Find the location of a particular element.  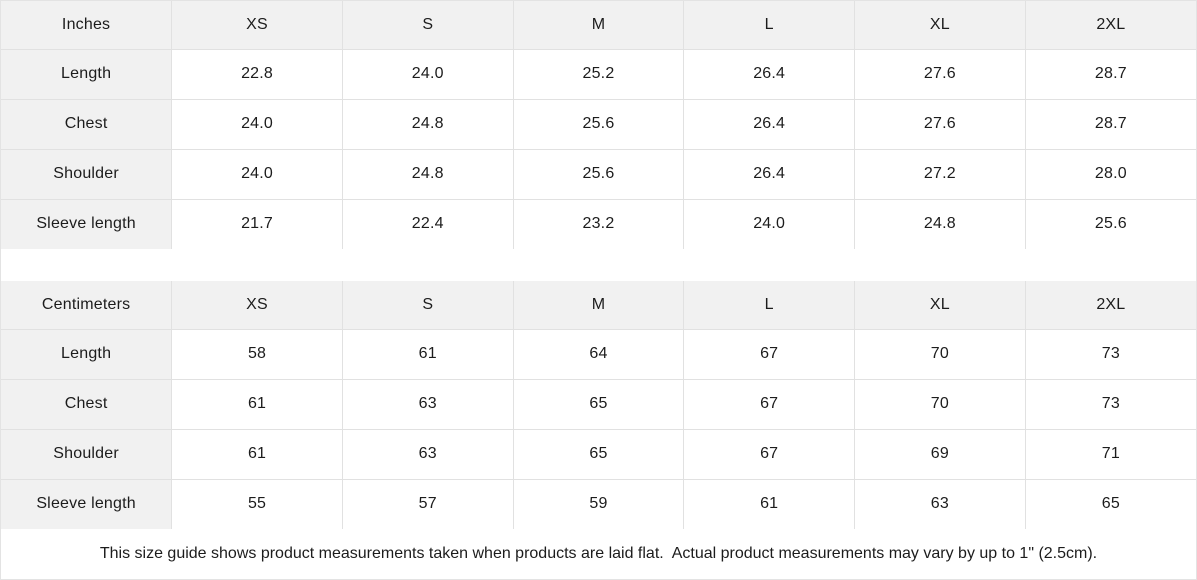

measurement-row: Shoulder 61 63 65 67 69 71 is located at coordinates (598, 454).